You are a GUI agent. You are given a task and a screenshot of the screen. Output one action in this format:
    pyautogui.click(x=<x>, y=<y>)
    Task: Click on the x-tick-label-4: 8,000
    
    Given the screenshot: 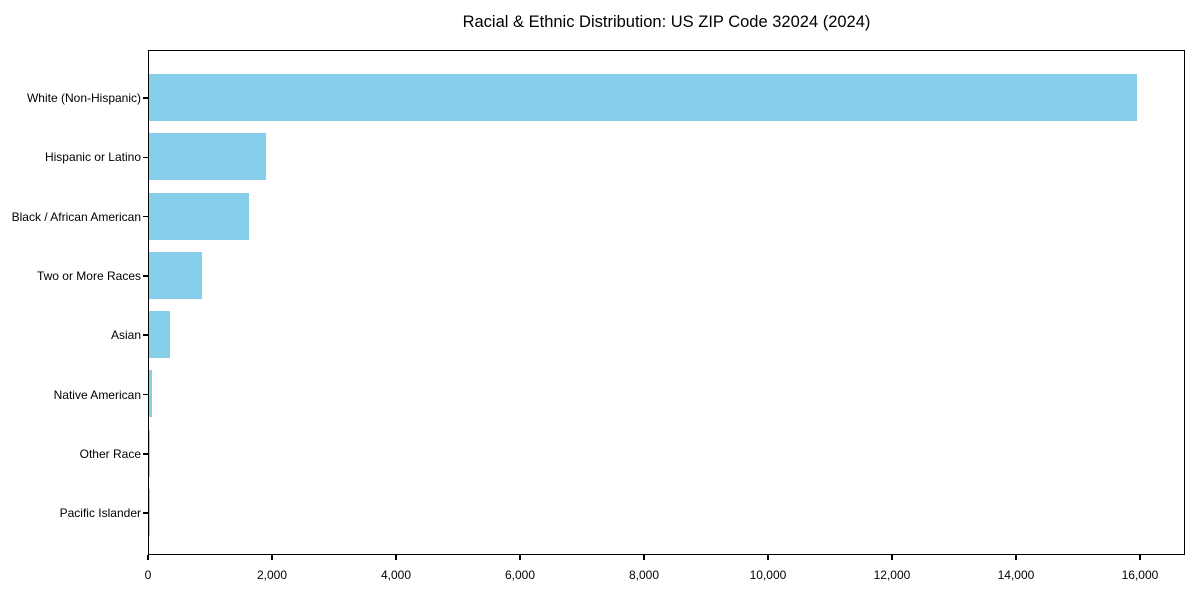 What is the action you would take?
    pyautogui.click(x=643, y=575)
    